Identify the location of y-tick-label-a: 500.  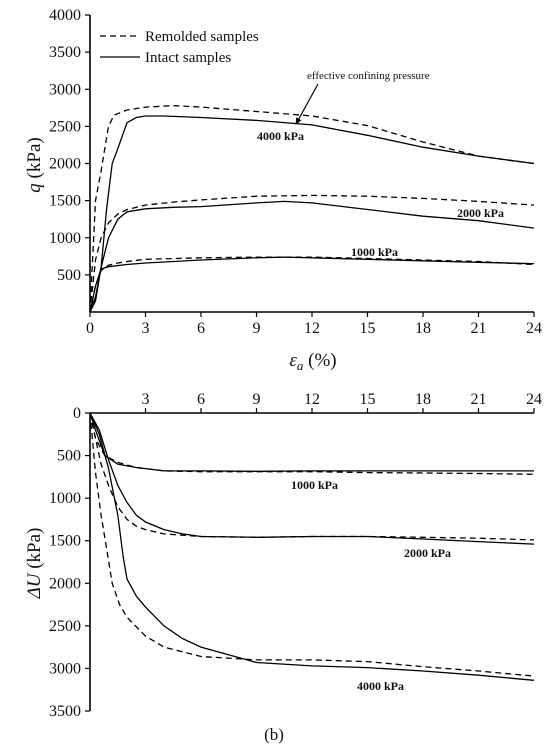
(69, 275).